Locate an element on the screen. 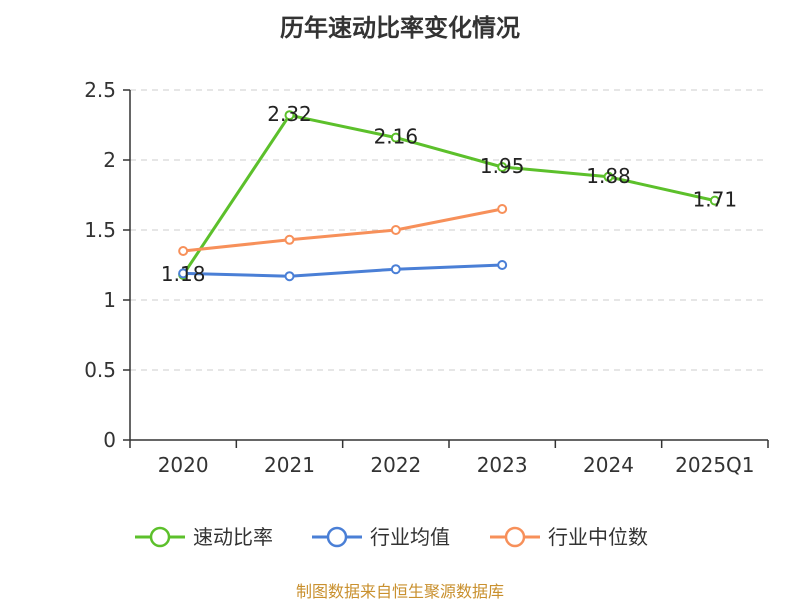 This screenshot has width=800, height=602. data-label: 1.18 is located at coordinates (183, 274).